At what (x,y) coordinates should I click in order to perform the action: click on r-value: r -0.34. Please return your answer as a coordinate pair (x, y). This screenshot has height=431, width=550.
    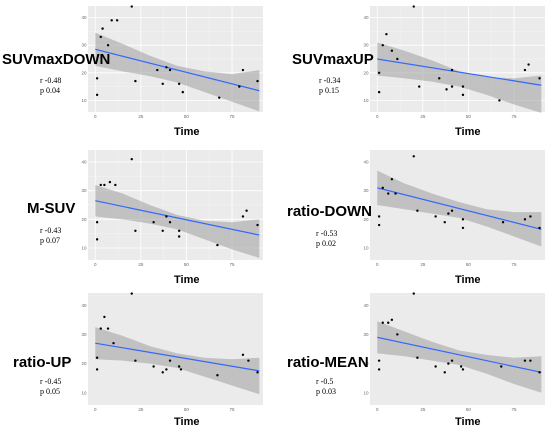
    Looking at the image, I should click on (330, 80).